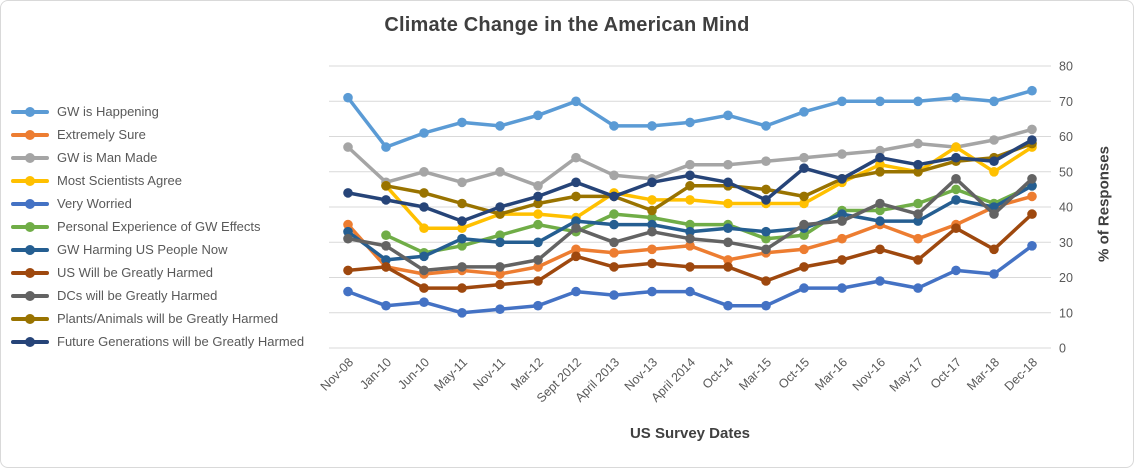  What do you see at coordinates (1066, 172) in the screenshot?
I see `y-tick-label: 50` at bounding box center [1066, 172].